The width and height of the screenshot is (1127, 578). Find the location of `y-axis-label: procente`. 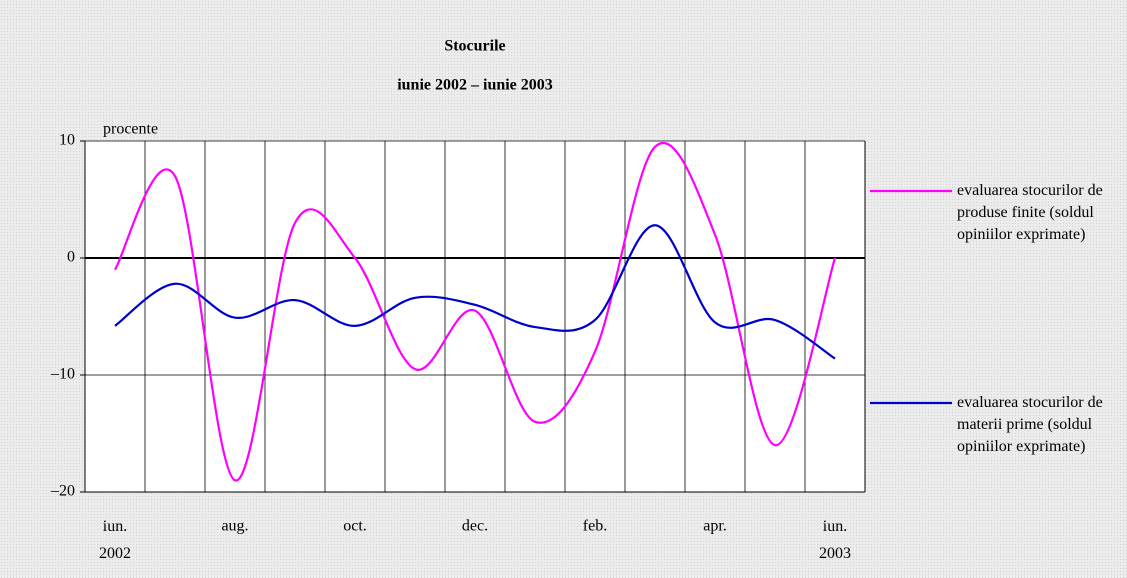

y-axis-label: procente is located at coordinates (130, 129).